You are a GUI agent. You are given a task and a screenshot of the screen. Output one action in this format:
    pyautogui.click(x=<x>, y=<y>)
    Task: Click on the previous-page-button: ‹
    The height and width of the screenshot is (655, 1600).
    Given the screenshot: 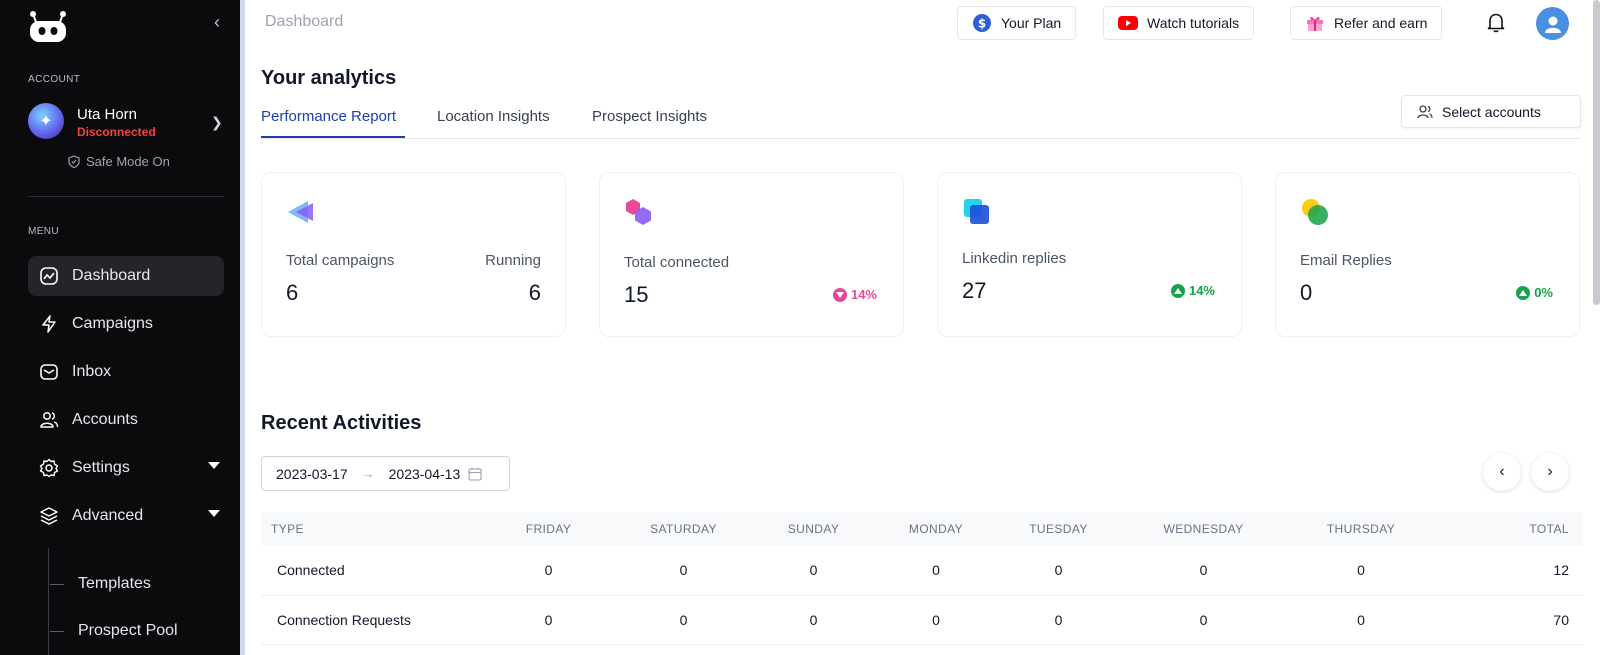 What is the action you would take?
    pyautogui.click(x=1502, y=472)
    